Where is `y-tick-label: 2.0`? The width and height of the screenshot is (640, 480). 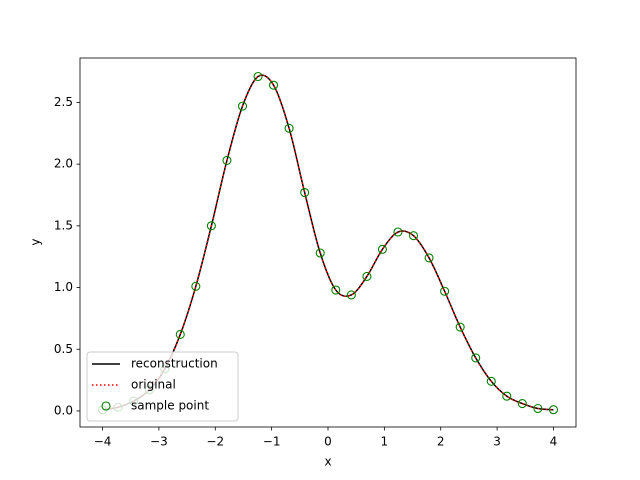 y-tick-label: 2.0 is located at coordinates (63, 164).